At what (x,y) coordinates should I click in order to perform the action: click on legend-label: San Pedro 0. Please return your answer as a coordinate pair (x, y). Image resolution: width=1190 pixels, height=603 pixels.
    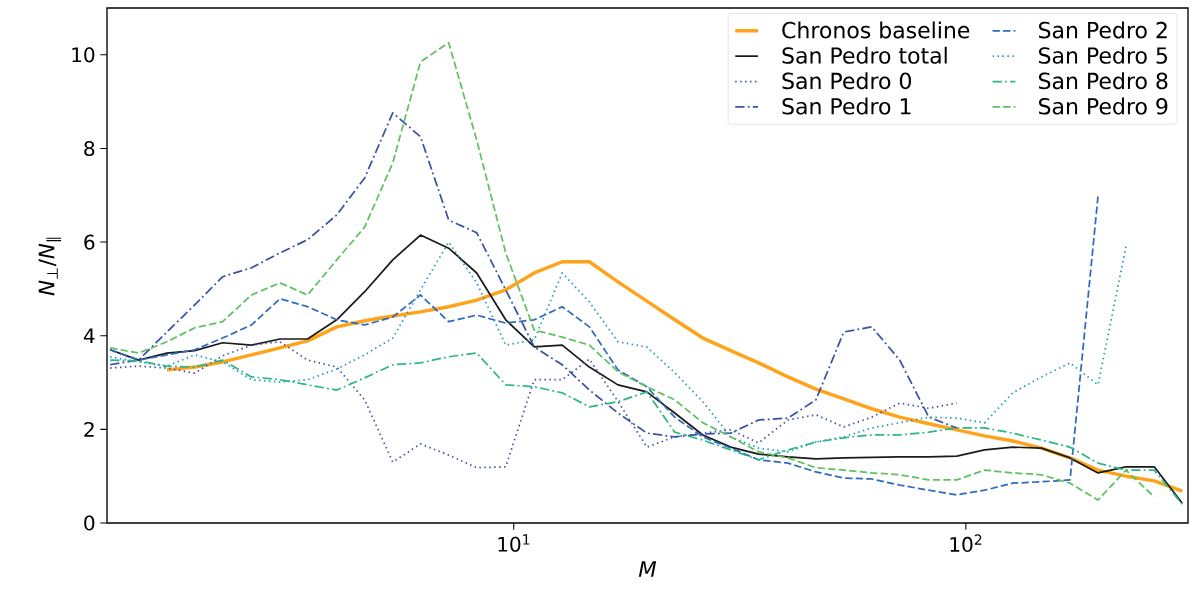
    Looking at the image, I should click on (846, 81).